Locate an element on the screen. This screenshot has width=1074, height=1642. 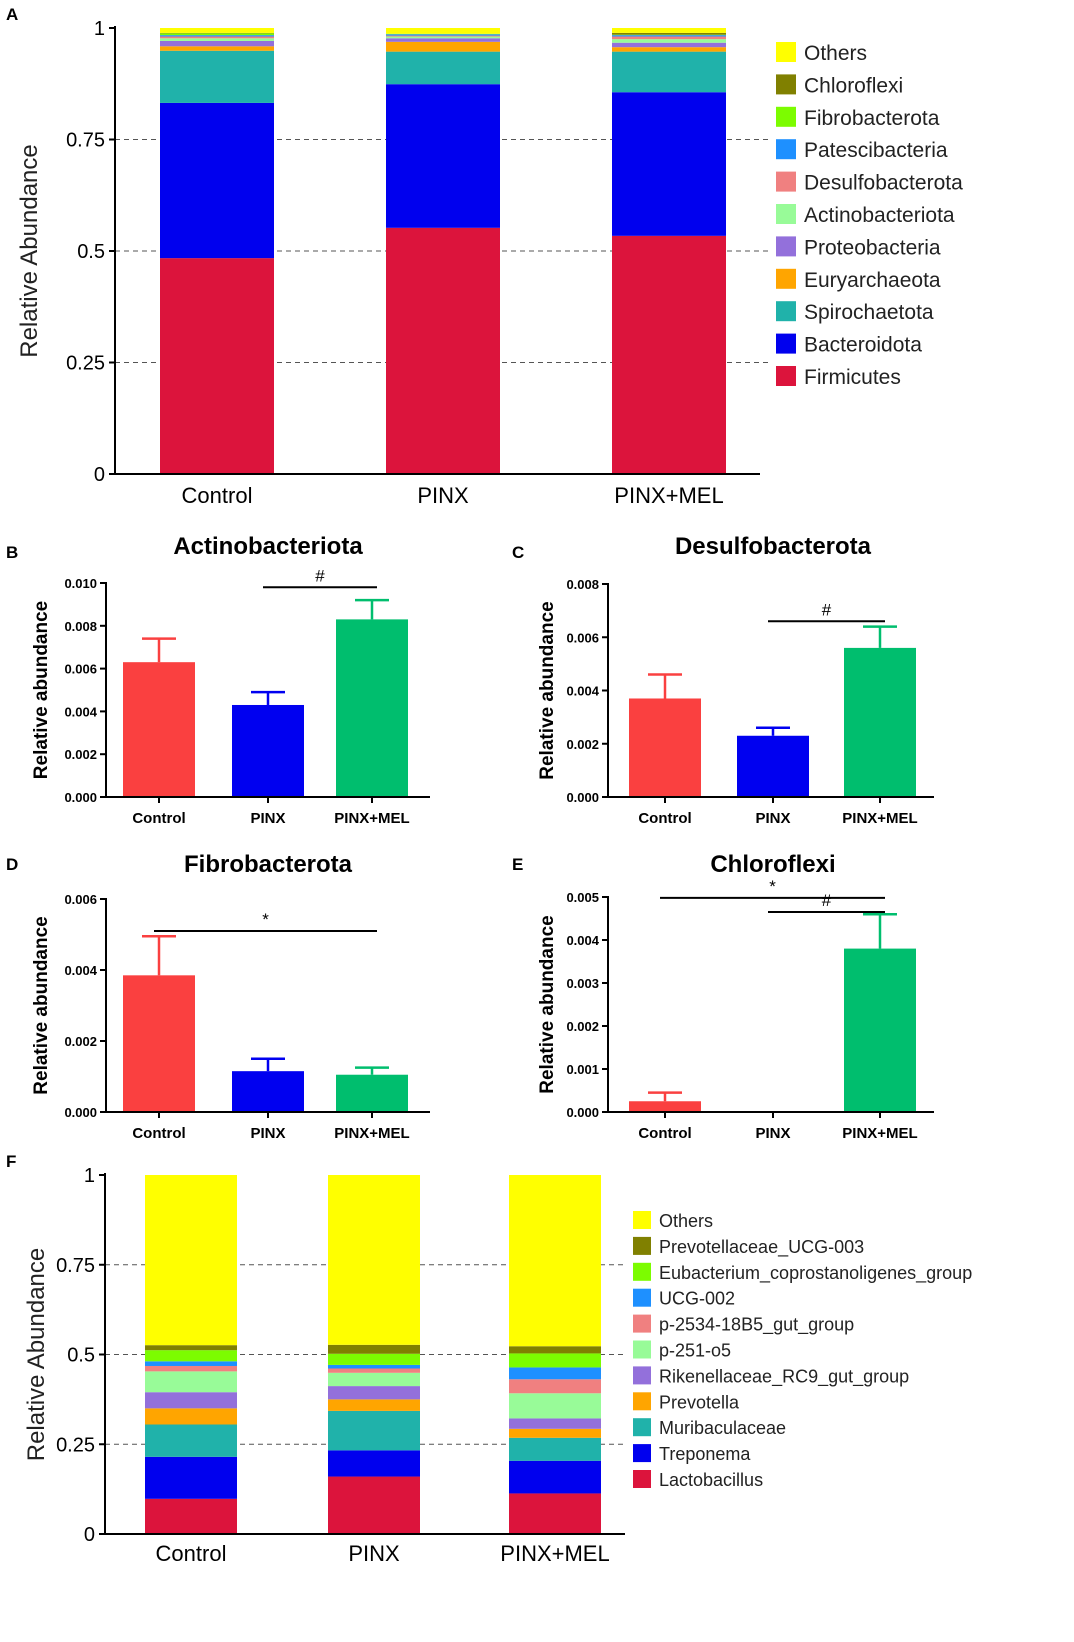
legend-label-F-1: Treponema is located at coordinates (705, 1454).